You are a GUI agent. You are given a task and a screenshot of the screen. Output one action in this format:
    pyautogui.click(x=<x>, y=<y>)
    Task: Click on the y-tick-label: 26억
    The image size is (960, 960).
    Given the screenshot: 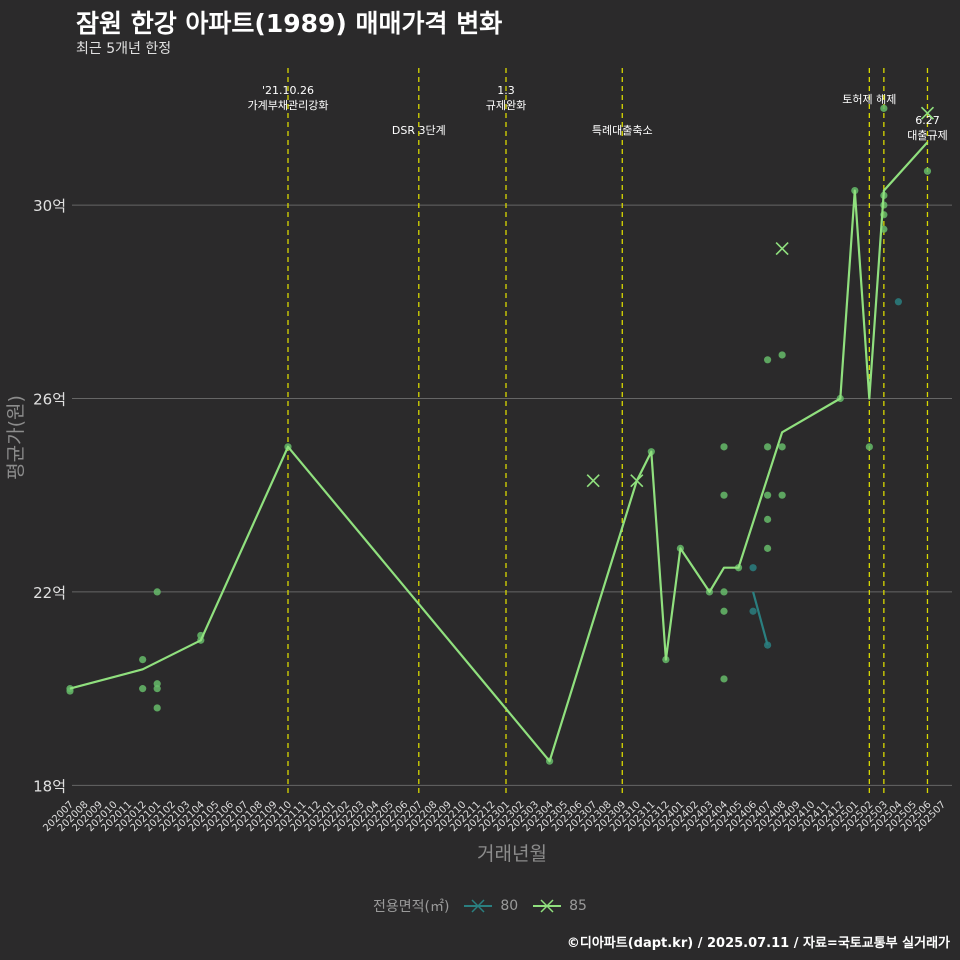 What is the action you would take?
    pyautogui.click(x=49, y=399)
    